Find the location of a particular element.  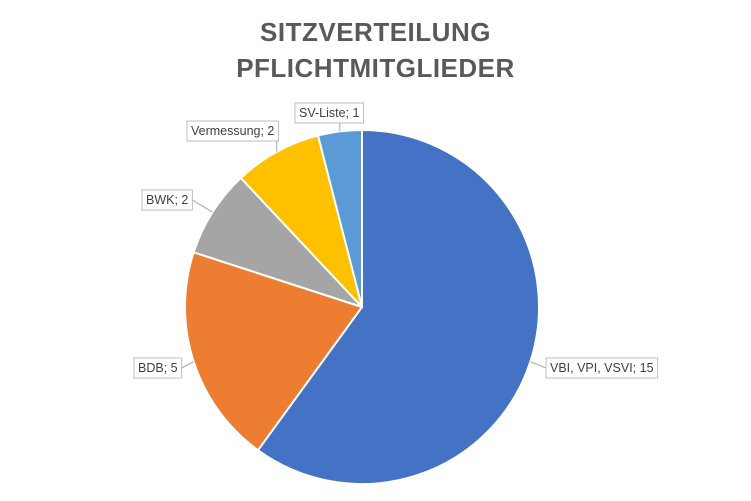

pie-slice-bdb is located at coordinates (274, 351).